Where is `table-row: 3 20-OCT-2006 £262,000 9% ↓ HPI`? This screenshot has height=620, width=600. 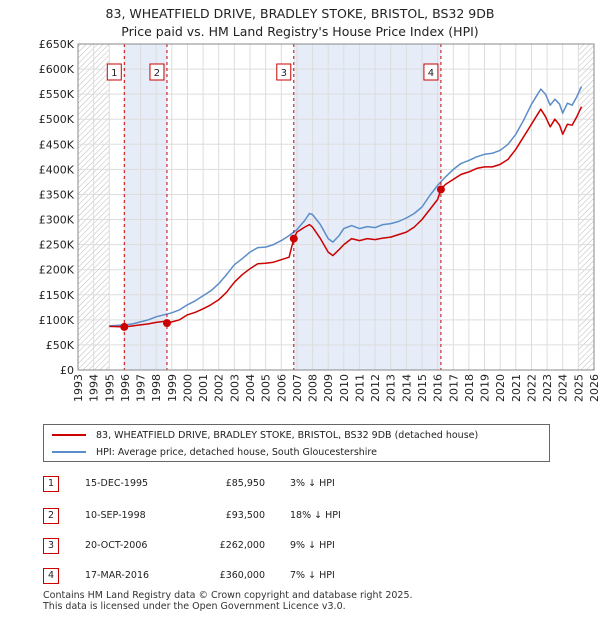
table-row: 3 20-OCT-2006 £262,000 9% ↓ HPI is located at coordinates (300, 547).